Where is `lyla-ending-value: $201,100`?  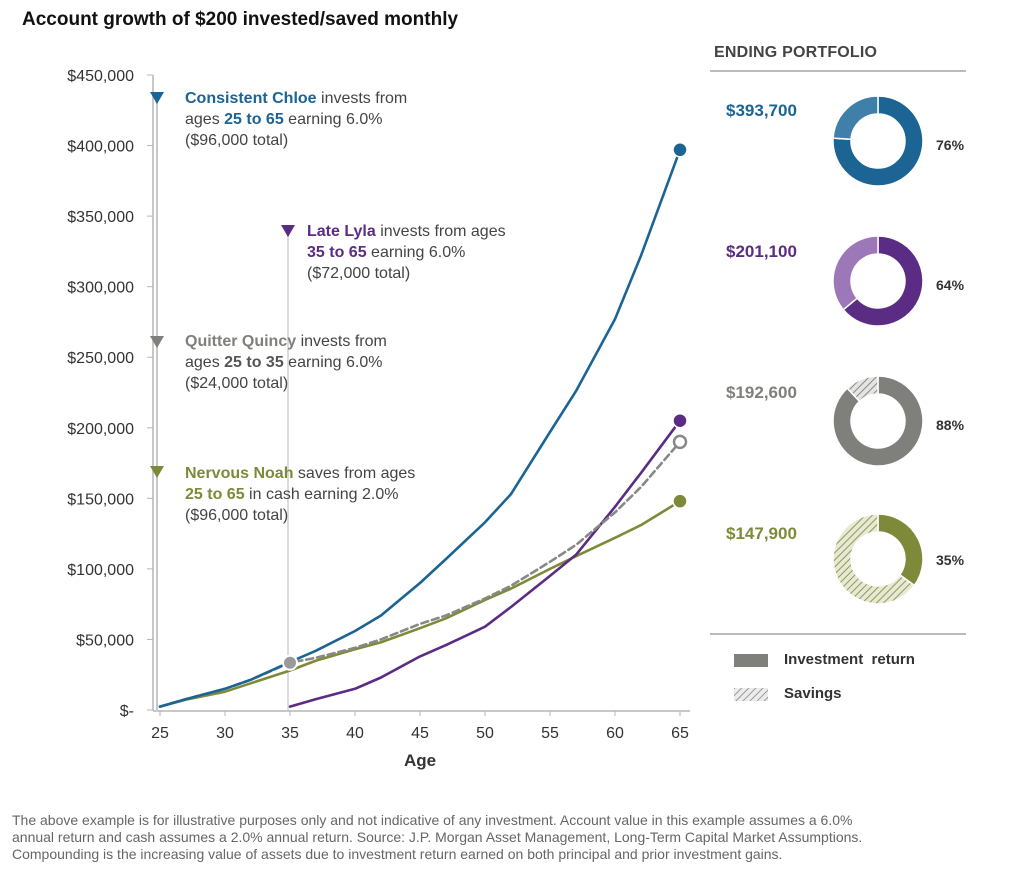
lyla-ending-value: $201,100 is located at coordinates (761, 251).